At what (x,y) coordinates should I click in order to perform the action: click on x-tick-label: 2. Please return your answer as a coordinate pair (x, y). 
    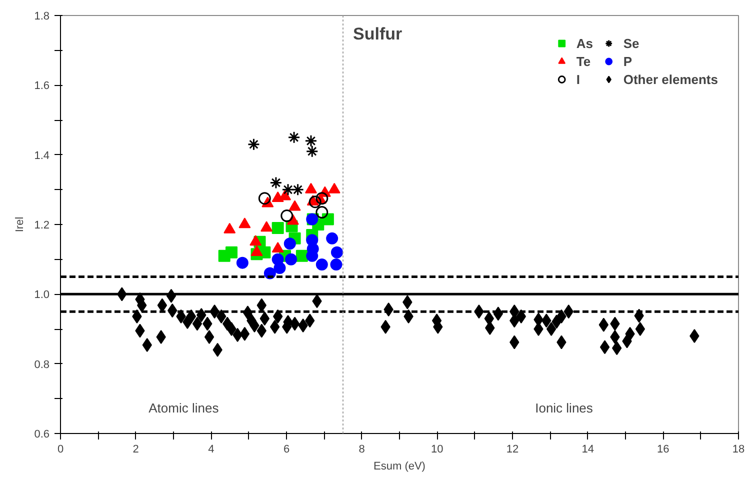
    Looking at the image, I should click on (135, 450).